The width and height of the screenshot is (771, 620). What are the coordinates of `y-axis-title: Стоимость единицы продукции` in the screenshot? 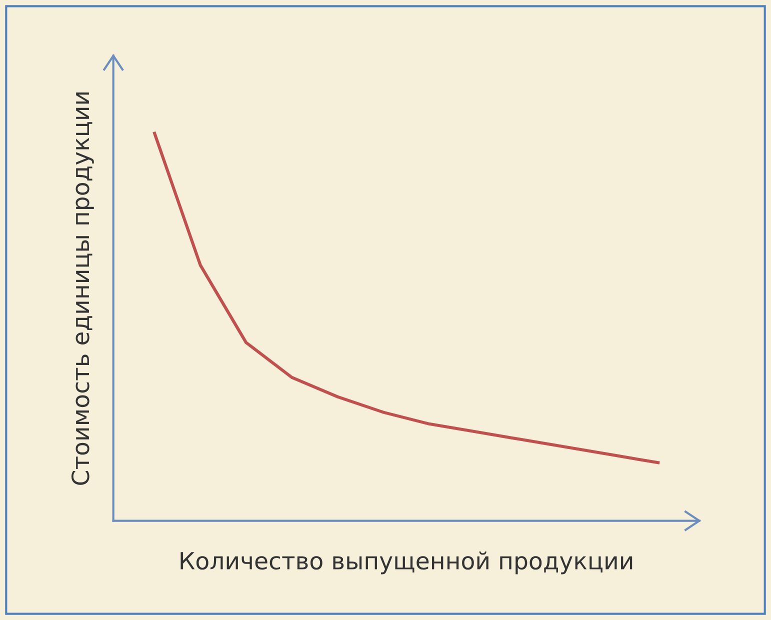 It's located at (82, 288).